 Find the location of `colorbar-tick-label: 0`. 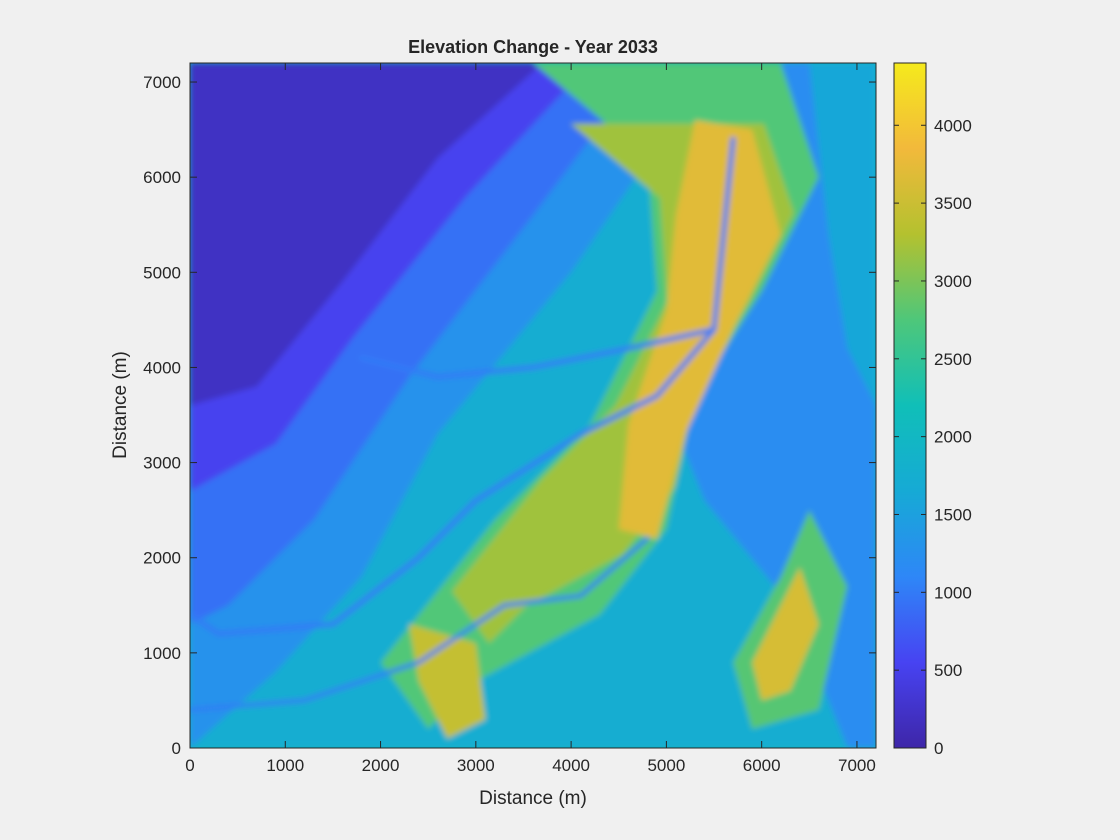

colorbar-tick-label: 0 is located at coordinates (938, 748).